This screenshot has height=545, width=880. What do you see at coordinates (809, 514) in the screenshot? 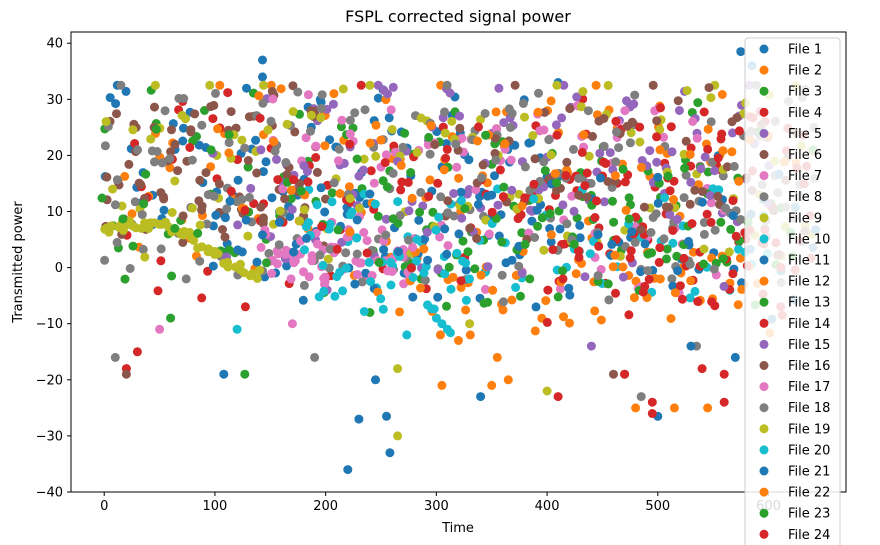
I see `legend-label: File 23` at bounding box center [809, 514].